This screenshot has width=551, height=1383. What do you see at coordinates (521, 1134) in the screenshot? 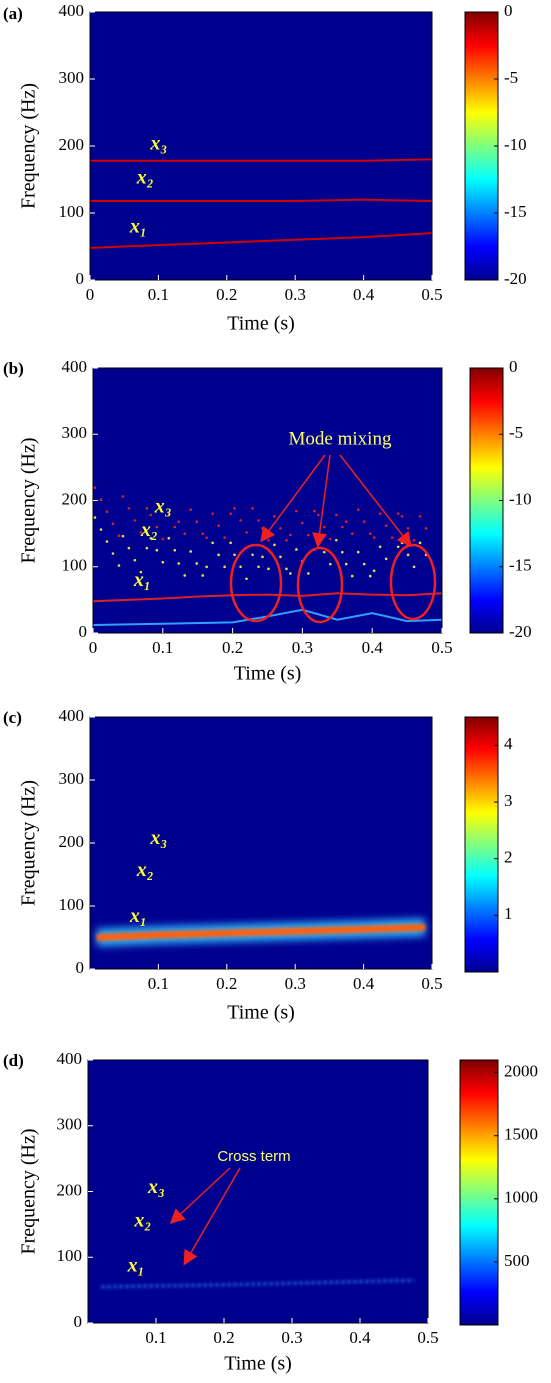
I see `colorbar-tick-label: 1500` at bounding box center [521, 1134].